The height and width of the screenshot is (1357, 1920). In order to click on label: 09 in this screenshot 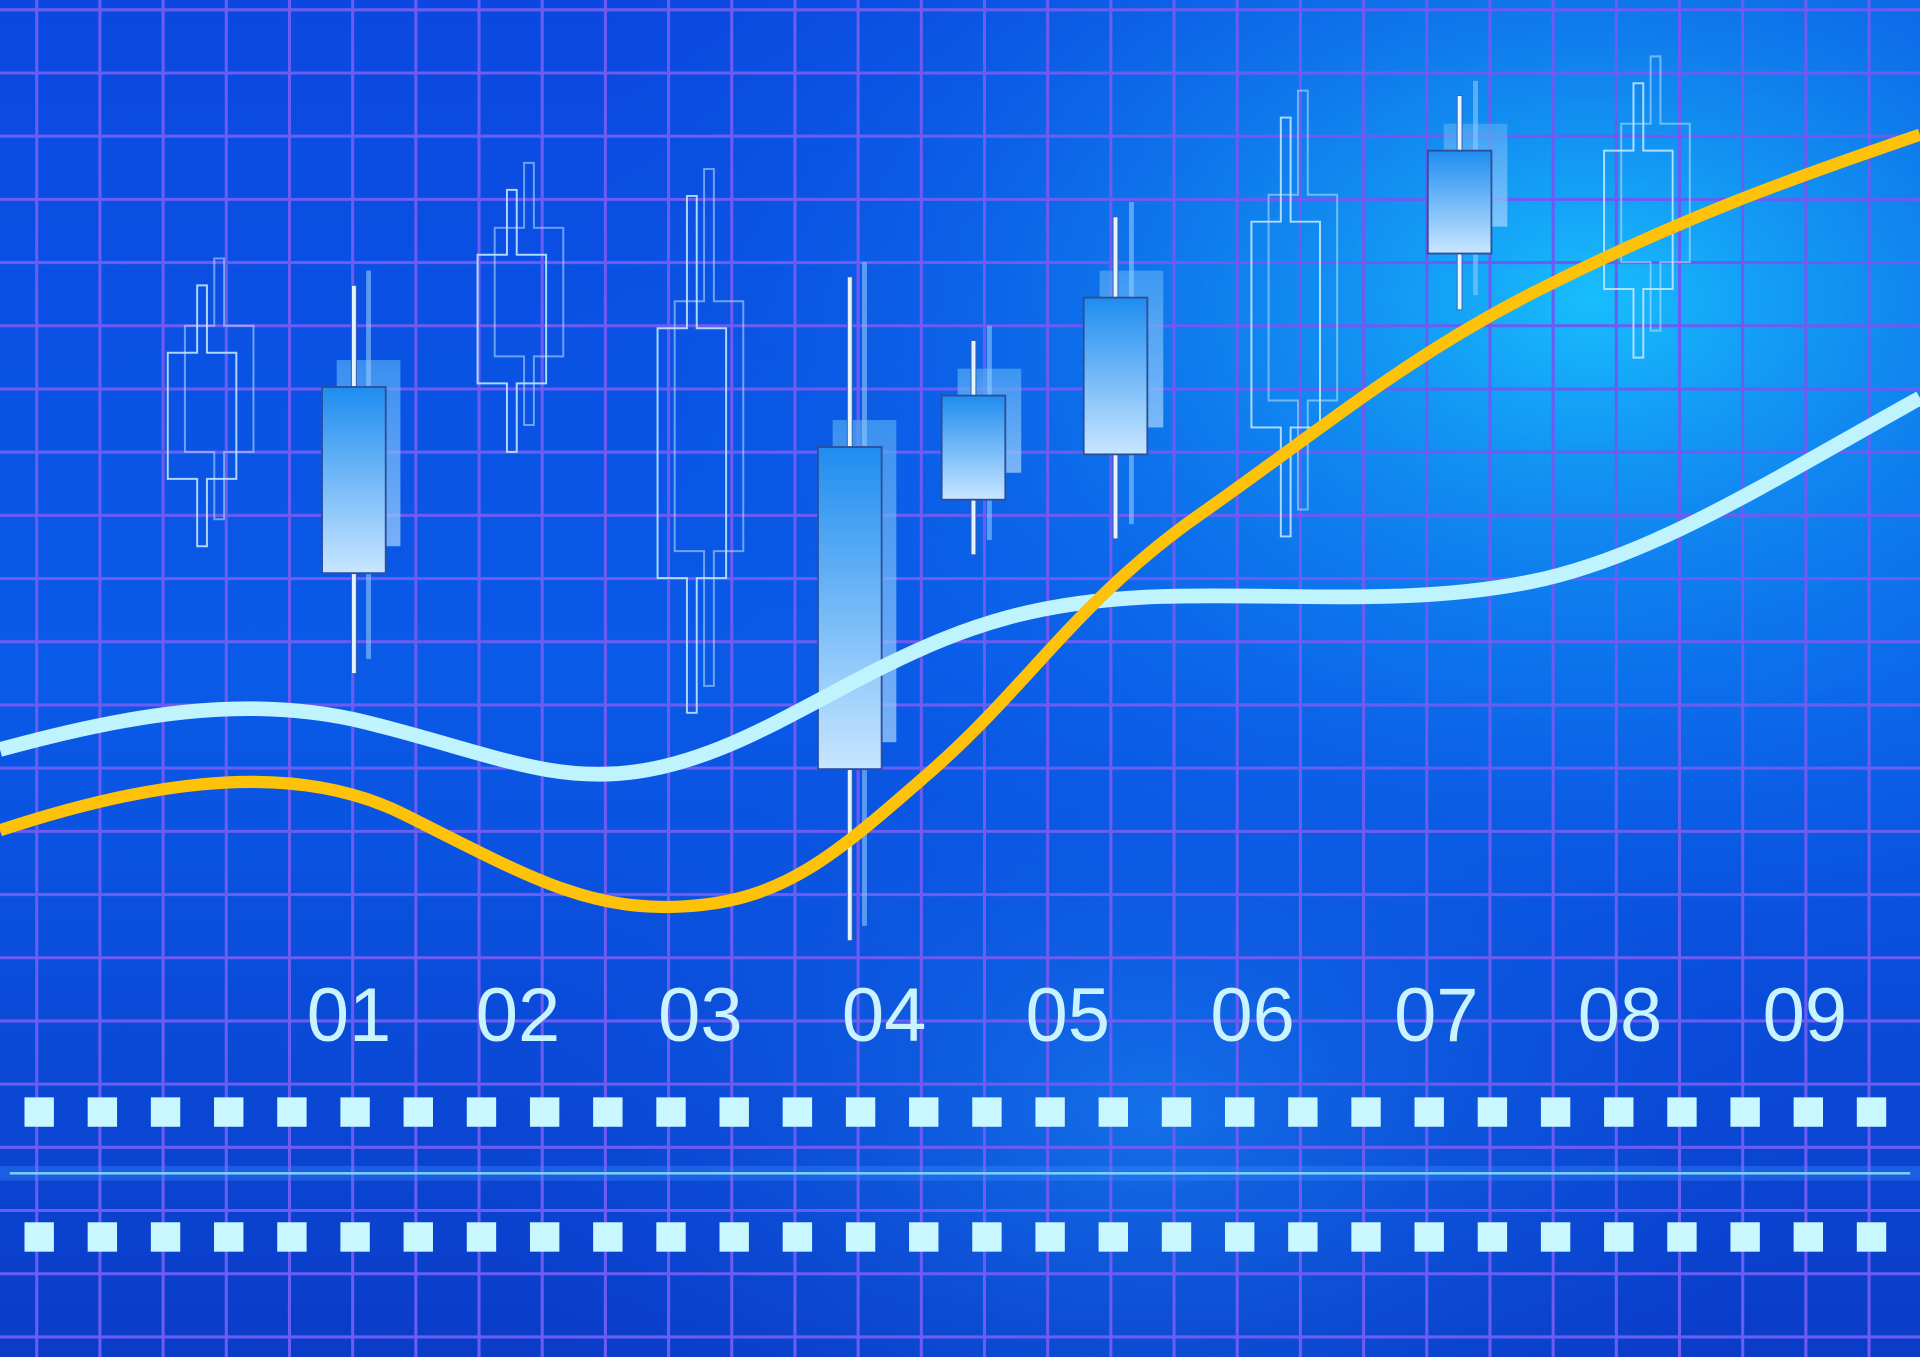, I will do `click(1805, 1015)`.